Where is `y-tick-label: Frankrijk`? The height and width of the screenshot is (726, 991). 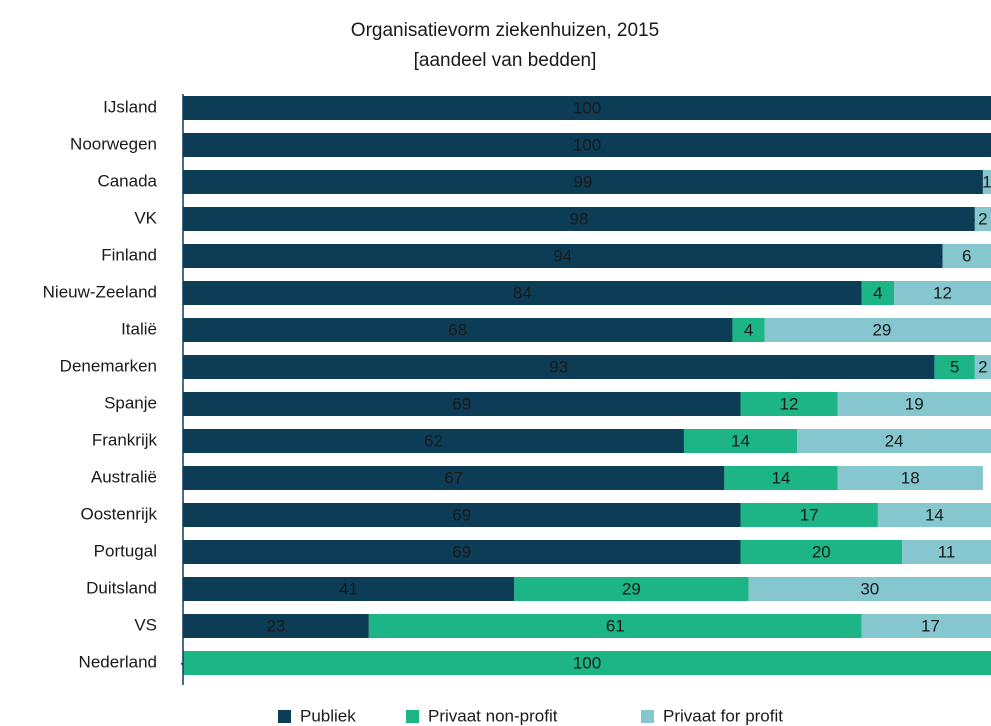 y-tick-label: Frankrijk is located at coordinates (125, 439).